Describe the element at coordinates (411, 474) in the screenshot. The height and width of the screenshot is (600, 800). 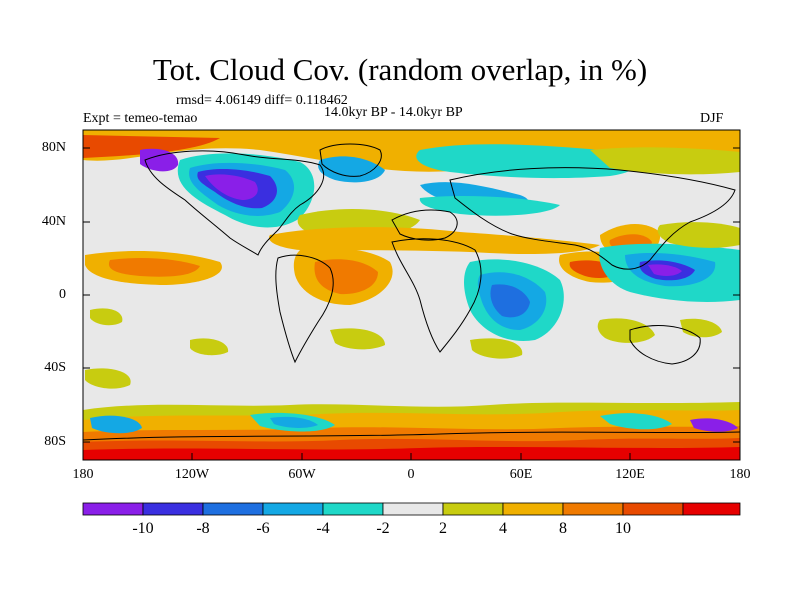
I see `lon-label-0: 0` at that location.